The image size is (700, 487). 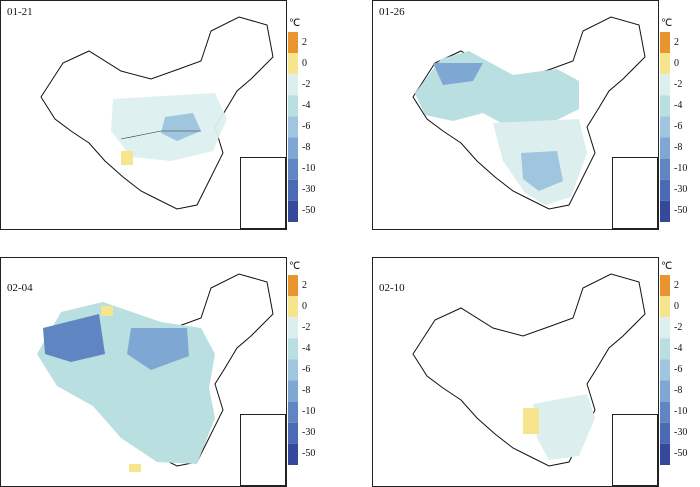 What do you see at coordinates (392, 288) in the screenshot?
I see `panel-date-label: 02-10` at bounding box center [392, 288].